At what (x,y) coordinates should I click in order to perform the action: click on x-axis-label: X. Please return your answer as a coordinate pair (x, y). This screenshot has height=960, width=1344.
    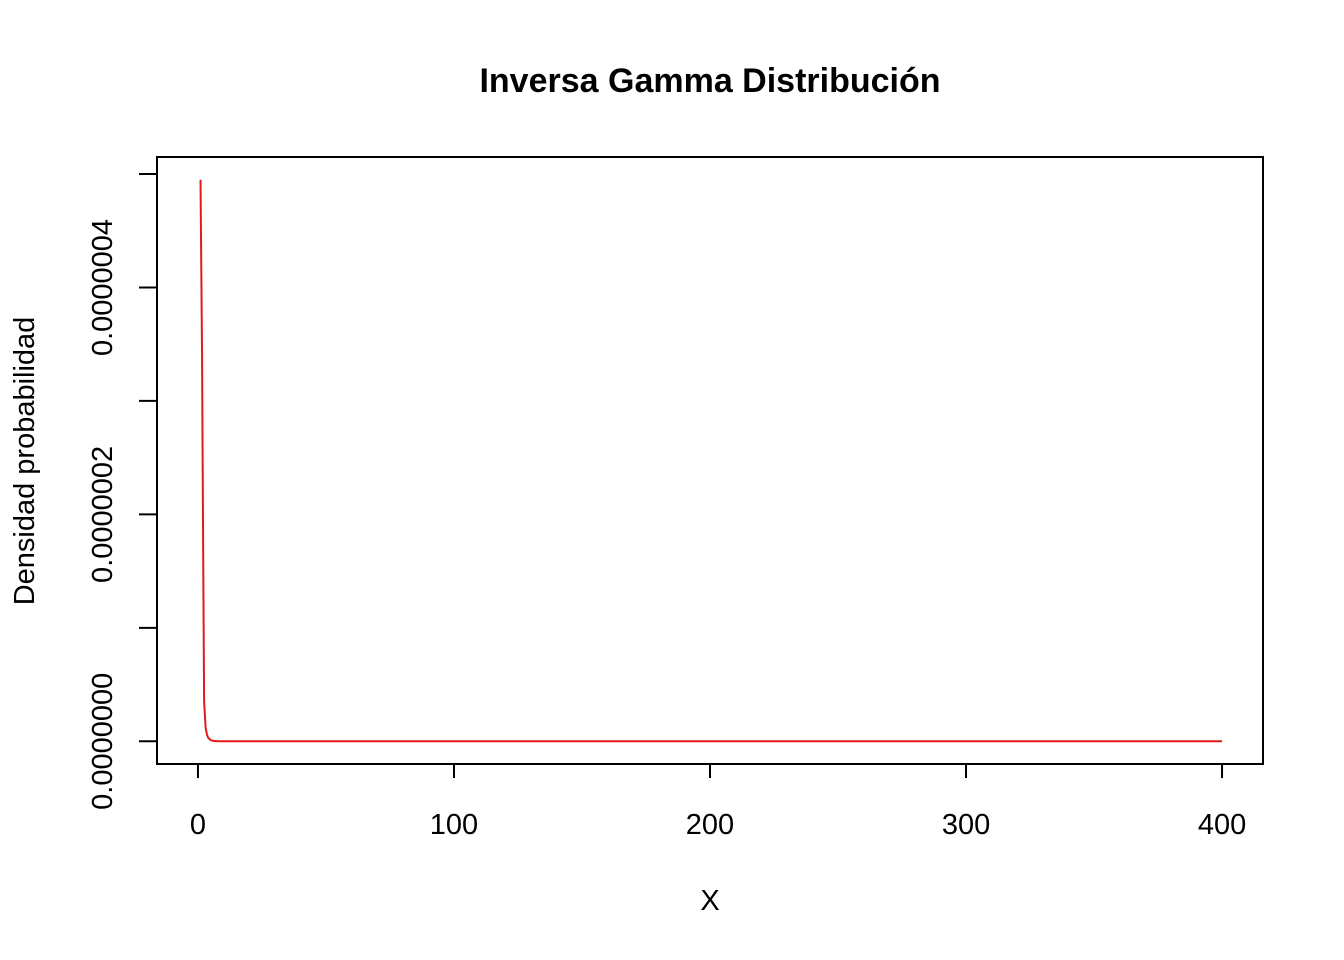
    Looking at the image, I should click on (709, 901).